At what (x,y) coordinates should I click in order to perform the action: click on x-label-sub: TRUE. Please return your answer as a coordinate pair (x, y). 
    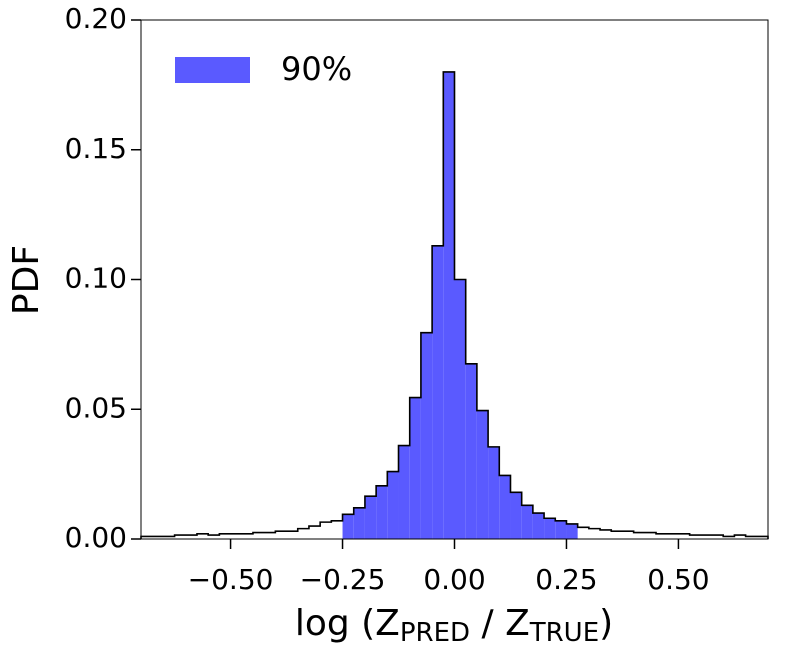
    Looking at the image, I should click on (564, 633).